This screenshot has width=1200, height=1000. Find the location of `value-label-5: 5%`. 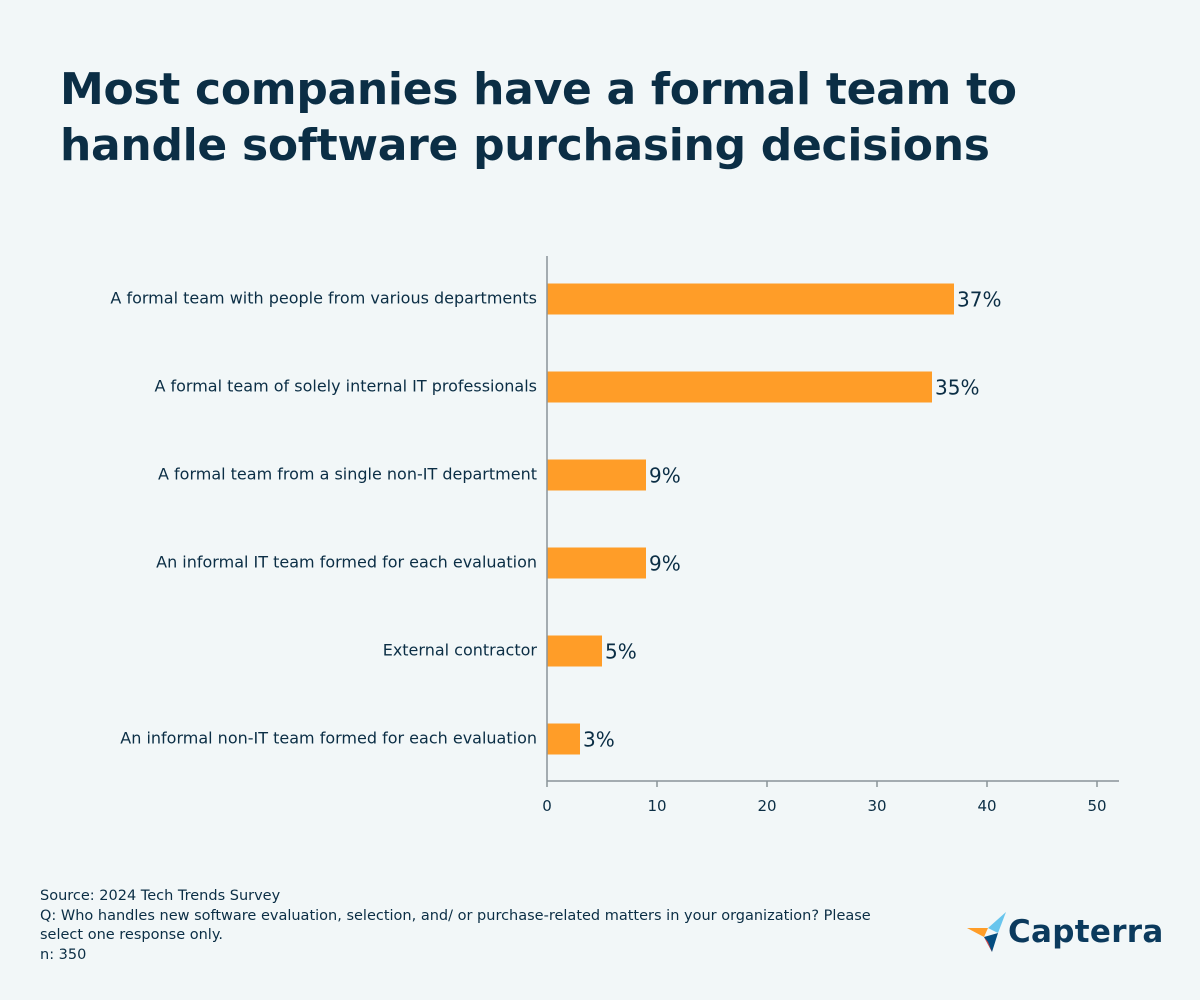

value-label-5: 5% is located at coordinates (621, 652).